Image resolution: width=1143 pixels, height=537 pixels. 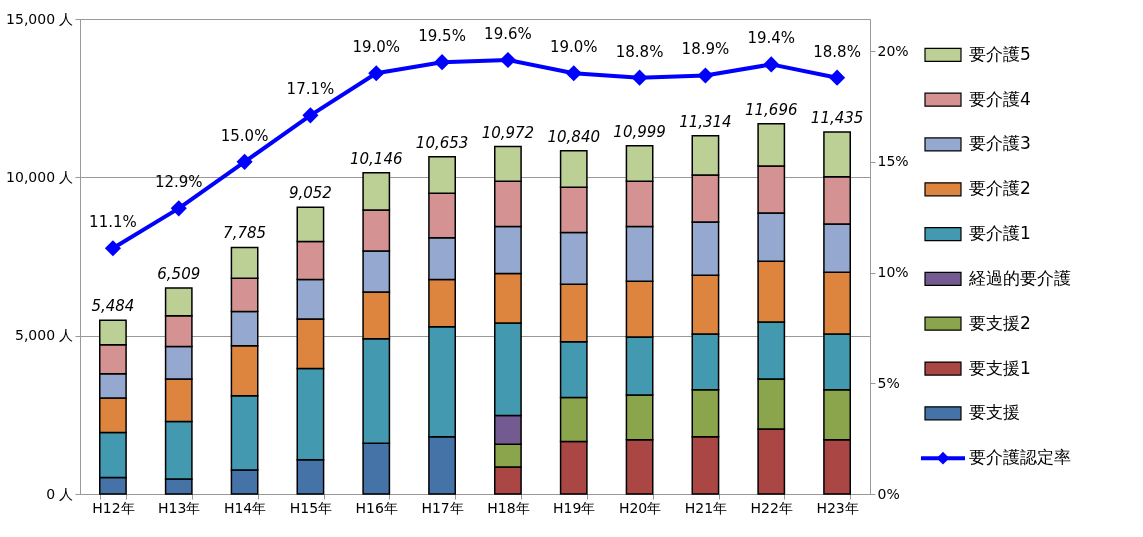 I want to click on legend-label: 要支援1, so click(x=1000, y=367).